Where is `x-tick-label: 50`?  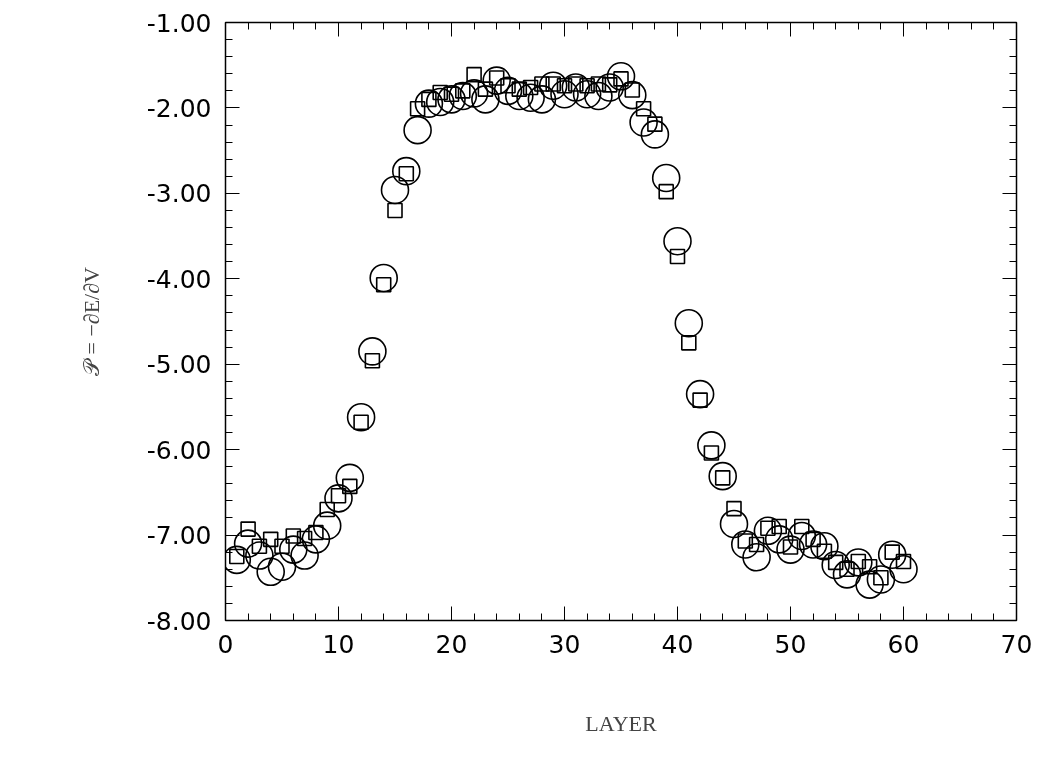 x-tick-label: 50 is located at coordinates (790, 644).